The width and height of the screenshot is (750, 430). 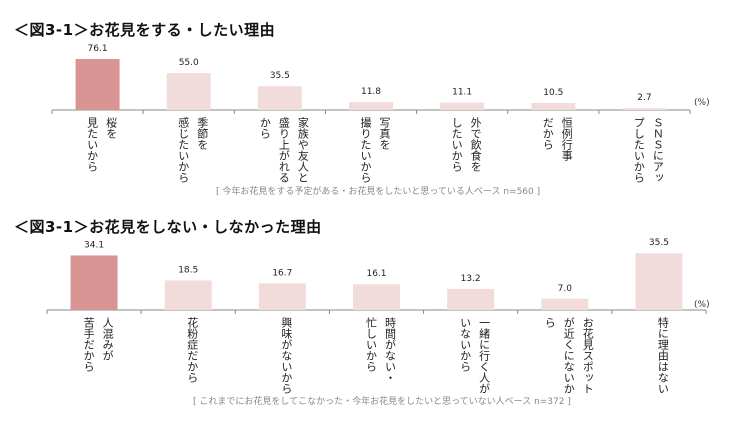 I want to click on category-label-line: 興味がないから, so click(x=286, y=355).